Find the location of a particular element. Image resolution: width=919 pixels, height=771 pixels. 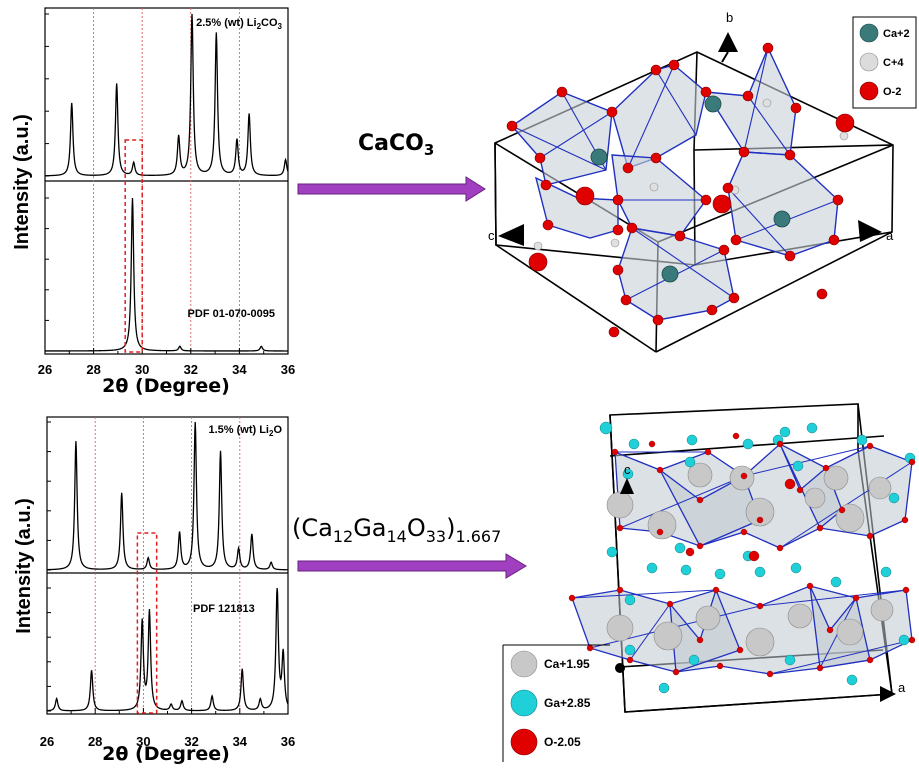

legend-top: Ca+2 C+4 O-2 is located at coordinates (884, 62).